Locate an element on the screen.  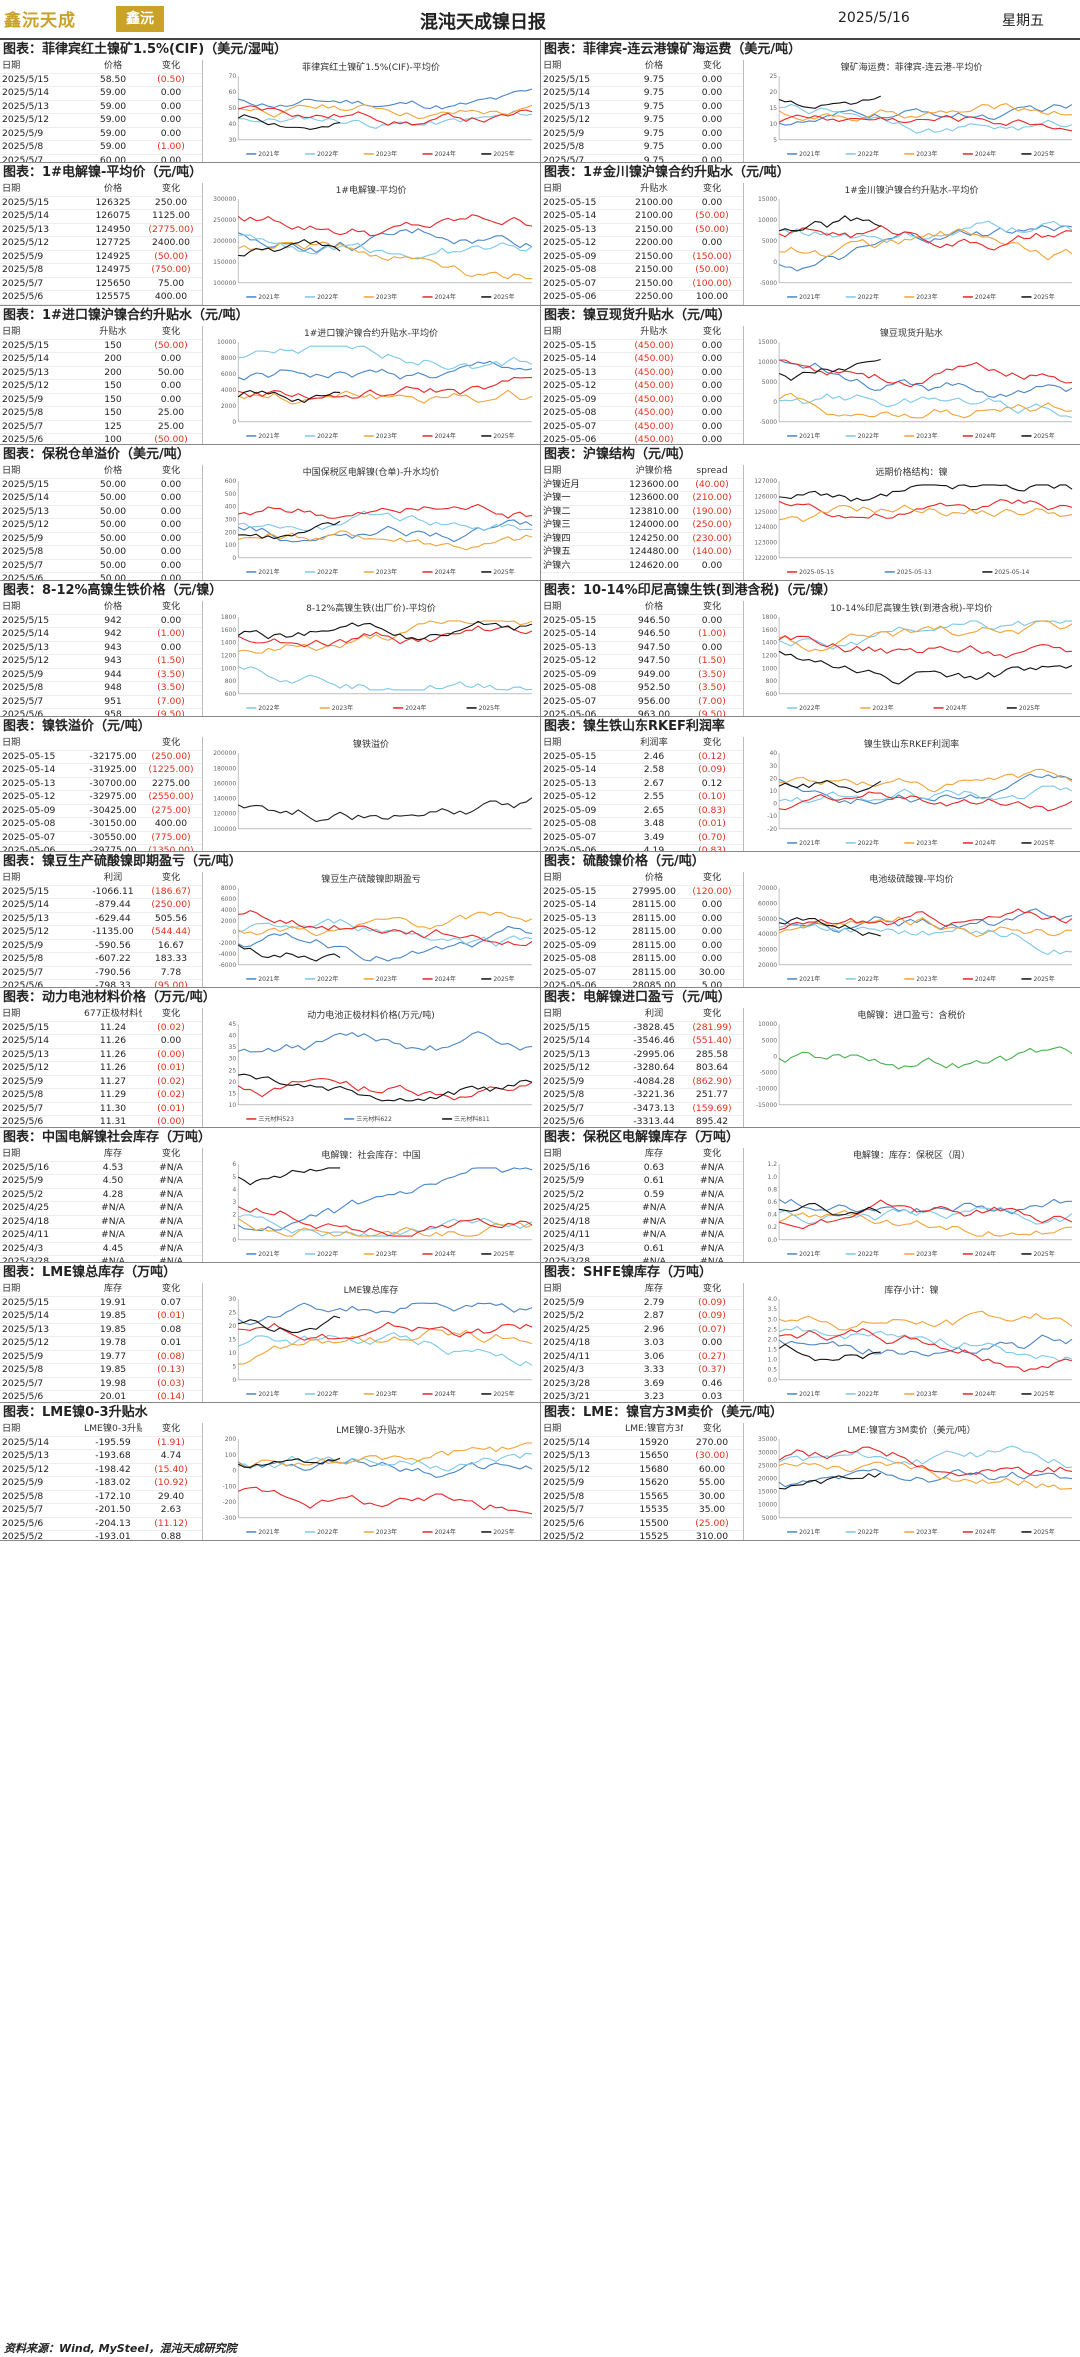
table-cell: 2025/5/8 is located at coordinates (23, 551).